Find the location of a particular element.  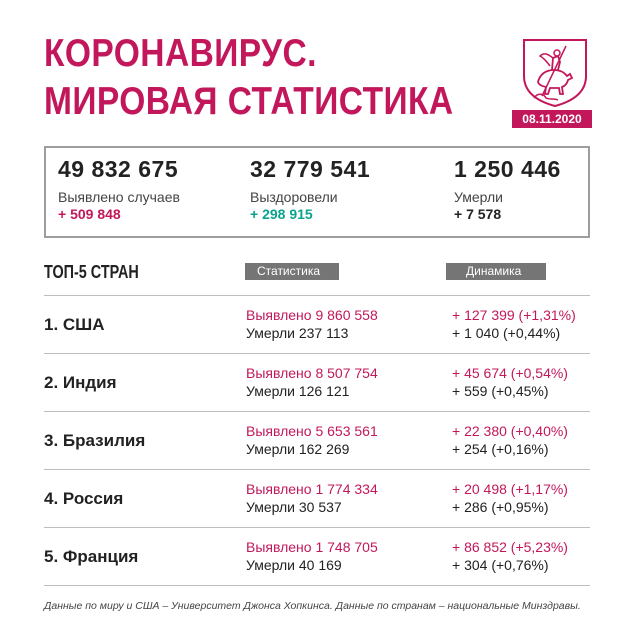

dynamics-cell: + 22 380 (+0,40%) + 254 (+0,16%) is located at coordinates (510, 440).